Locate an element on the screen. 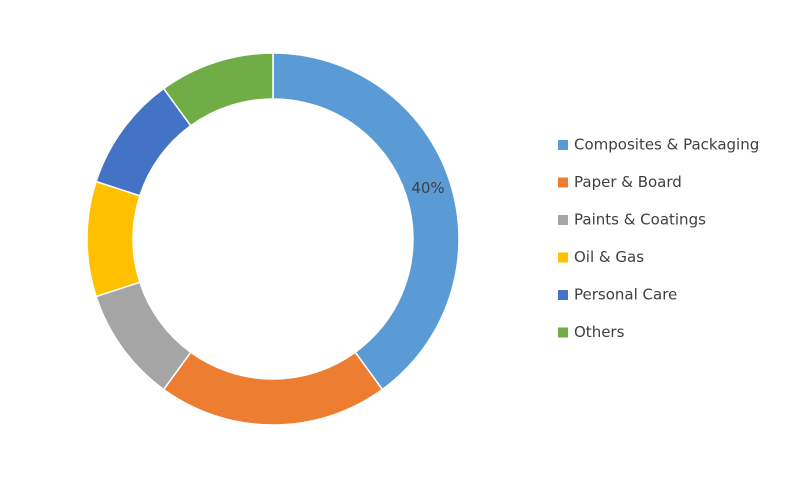  legend-label: Paper & Board is located at coordinates (628, 182).